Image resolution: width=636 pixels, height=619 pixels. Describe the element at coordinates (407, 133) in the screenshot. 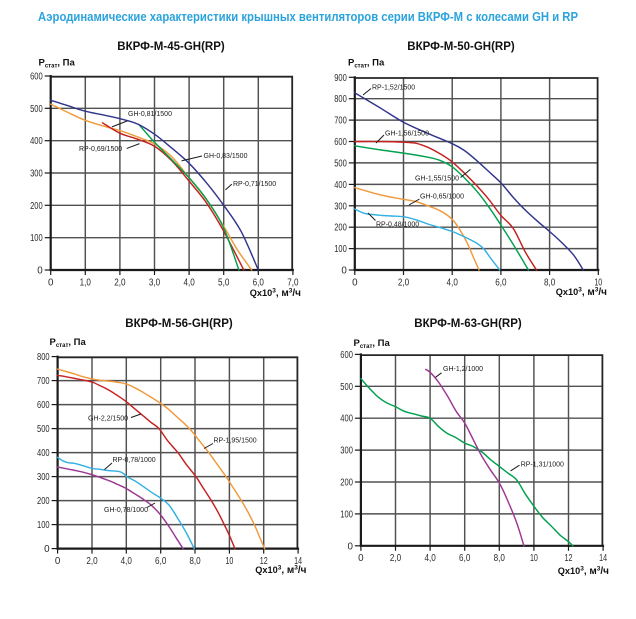

I see `svg-text: GH-1,56/1500` at that location.